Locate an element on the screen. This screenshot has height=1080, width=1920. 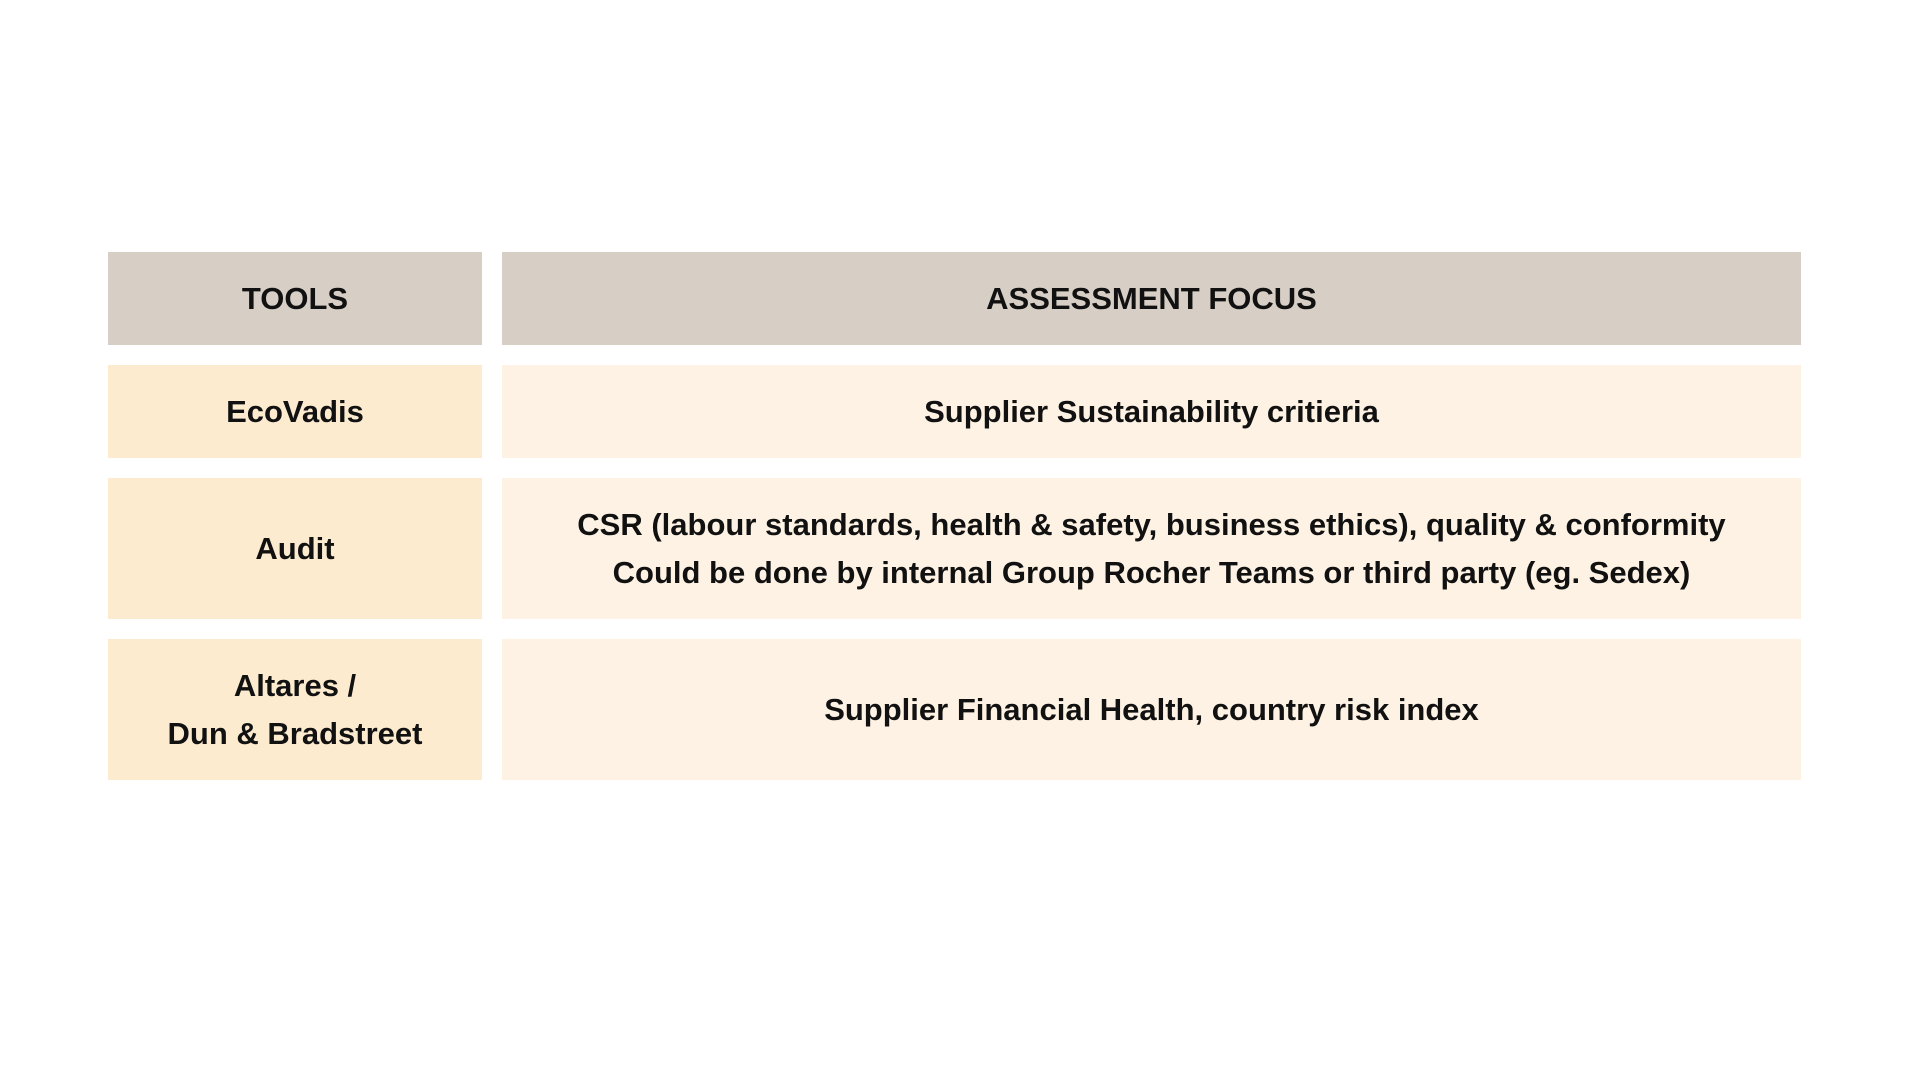
tool-cell: EcoVadis is located at coordinates (295, 411).